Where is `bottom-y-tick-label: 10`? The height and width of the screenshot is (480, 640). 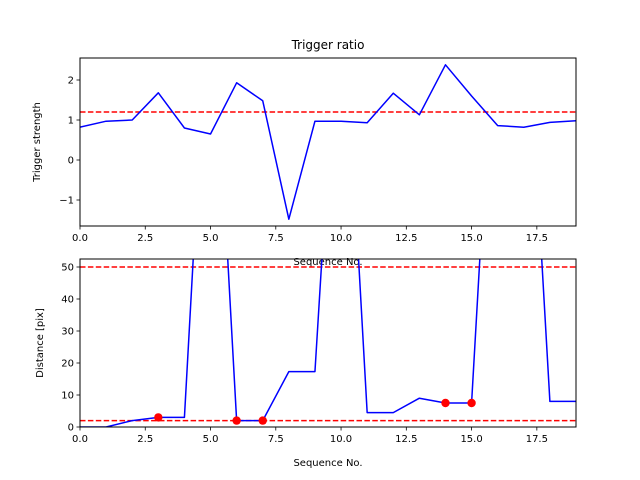 bottom-y-tick-label: 10 is located at coordinates (67, 396).